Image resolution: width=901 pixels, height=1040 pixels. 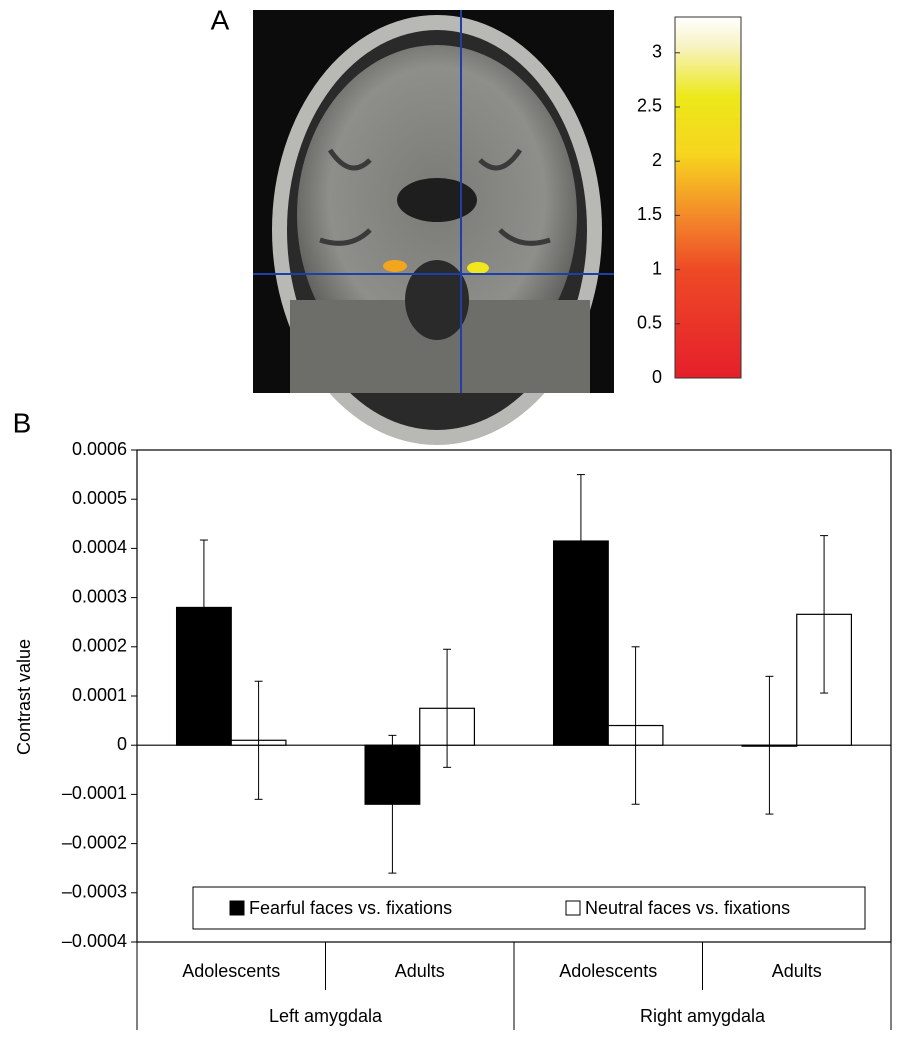 I want to click on y-tick-label: –0.0001, so click(x=94, y=793).